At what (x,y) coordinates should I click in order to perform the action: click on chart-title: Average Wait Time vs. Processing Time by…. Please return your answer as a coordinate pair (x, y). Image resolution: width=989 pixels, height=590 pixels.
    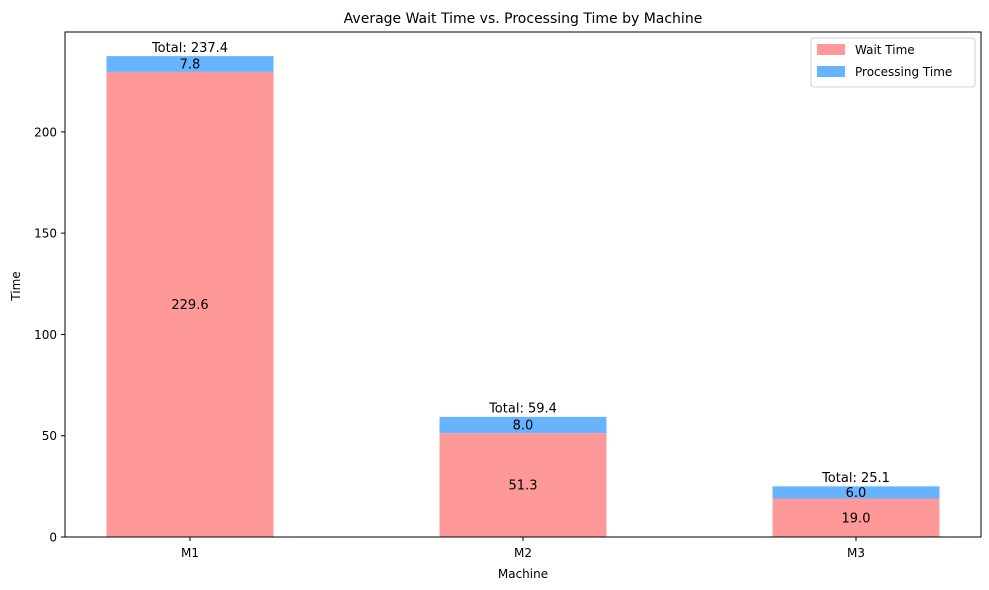
    Looking at the image, I should click on (523, 19).